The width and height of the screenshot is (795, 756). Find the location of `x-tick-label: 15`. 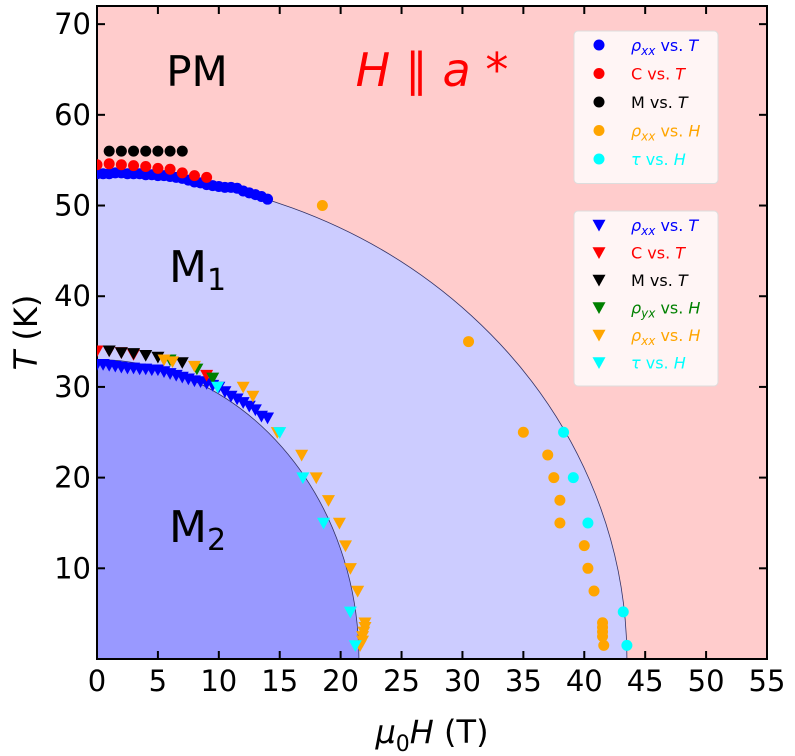

x-tick-label: 15 is located at coordinates (279, 681).